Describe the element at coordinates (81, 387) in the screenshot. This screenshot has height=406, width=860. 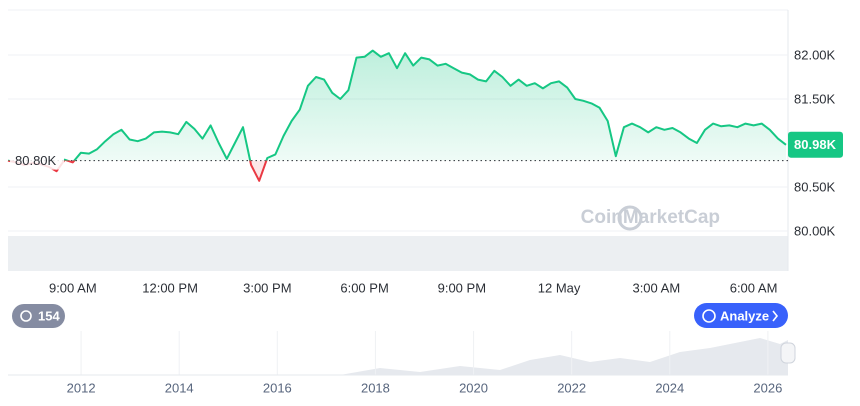
I see `navigator-tick-label: 2012` at that location.